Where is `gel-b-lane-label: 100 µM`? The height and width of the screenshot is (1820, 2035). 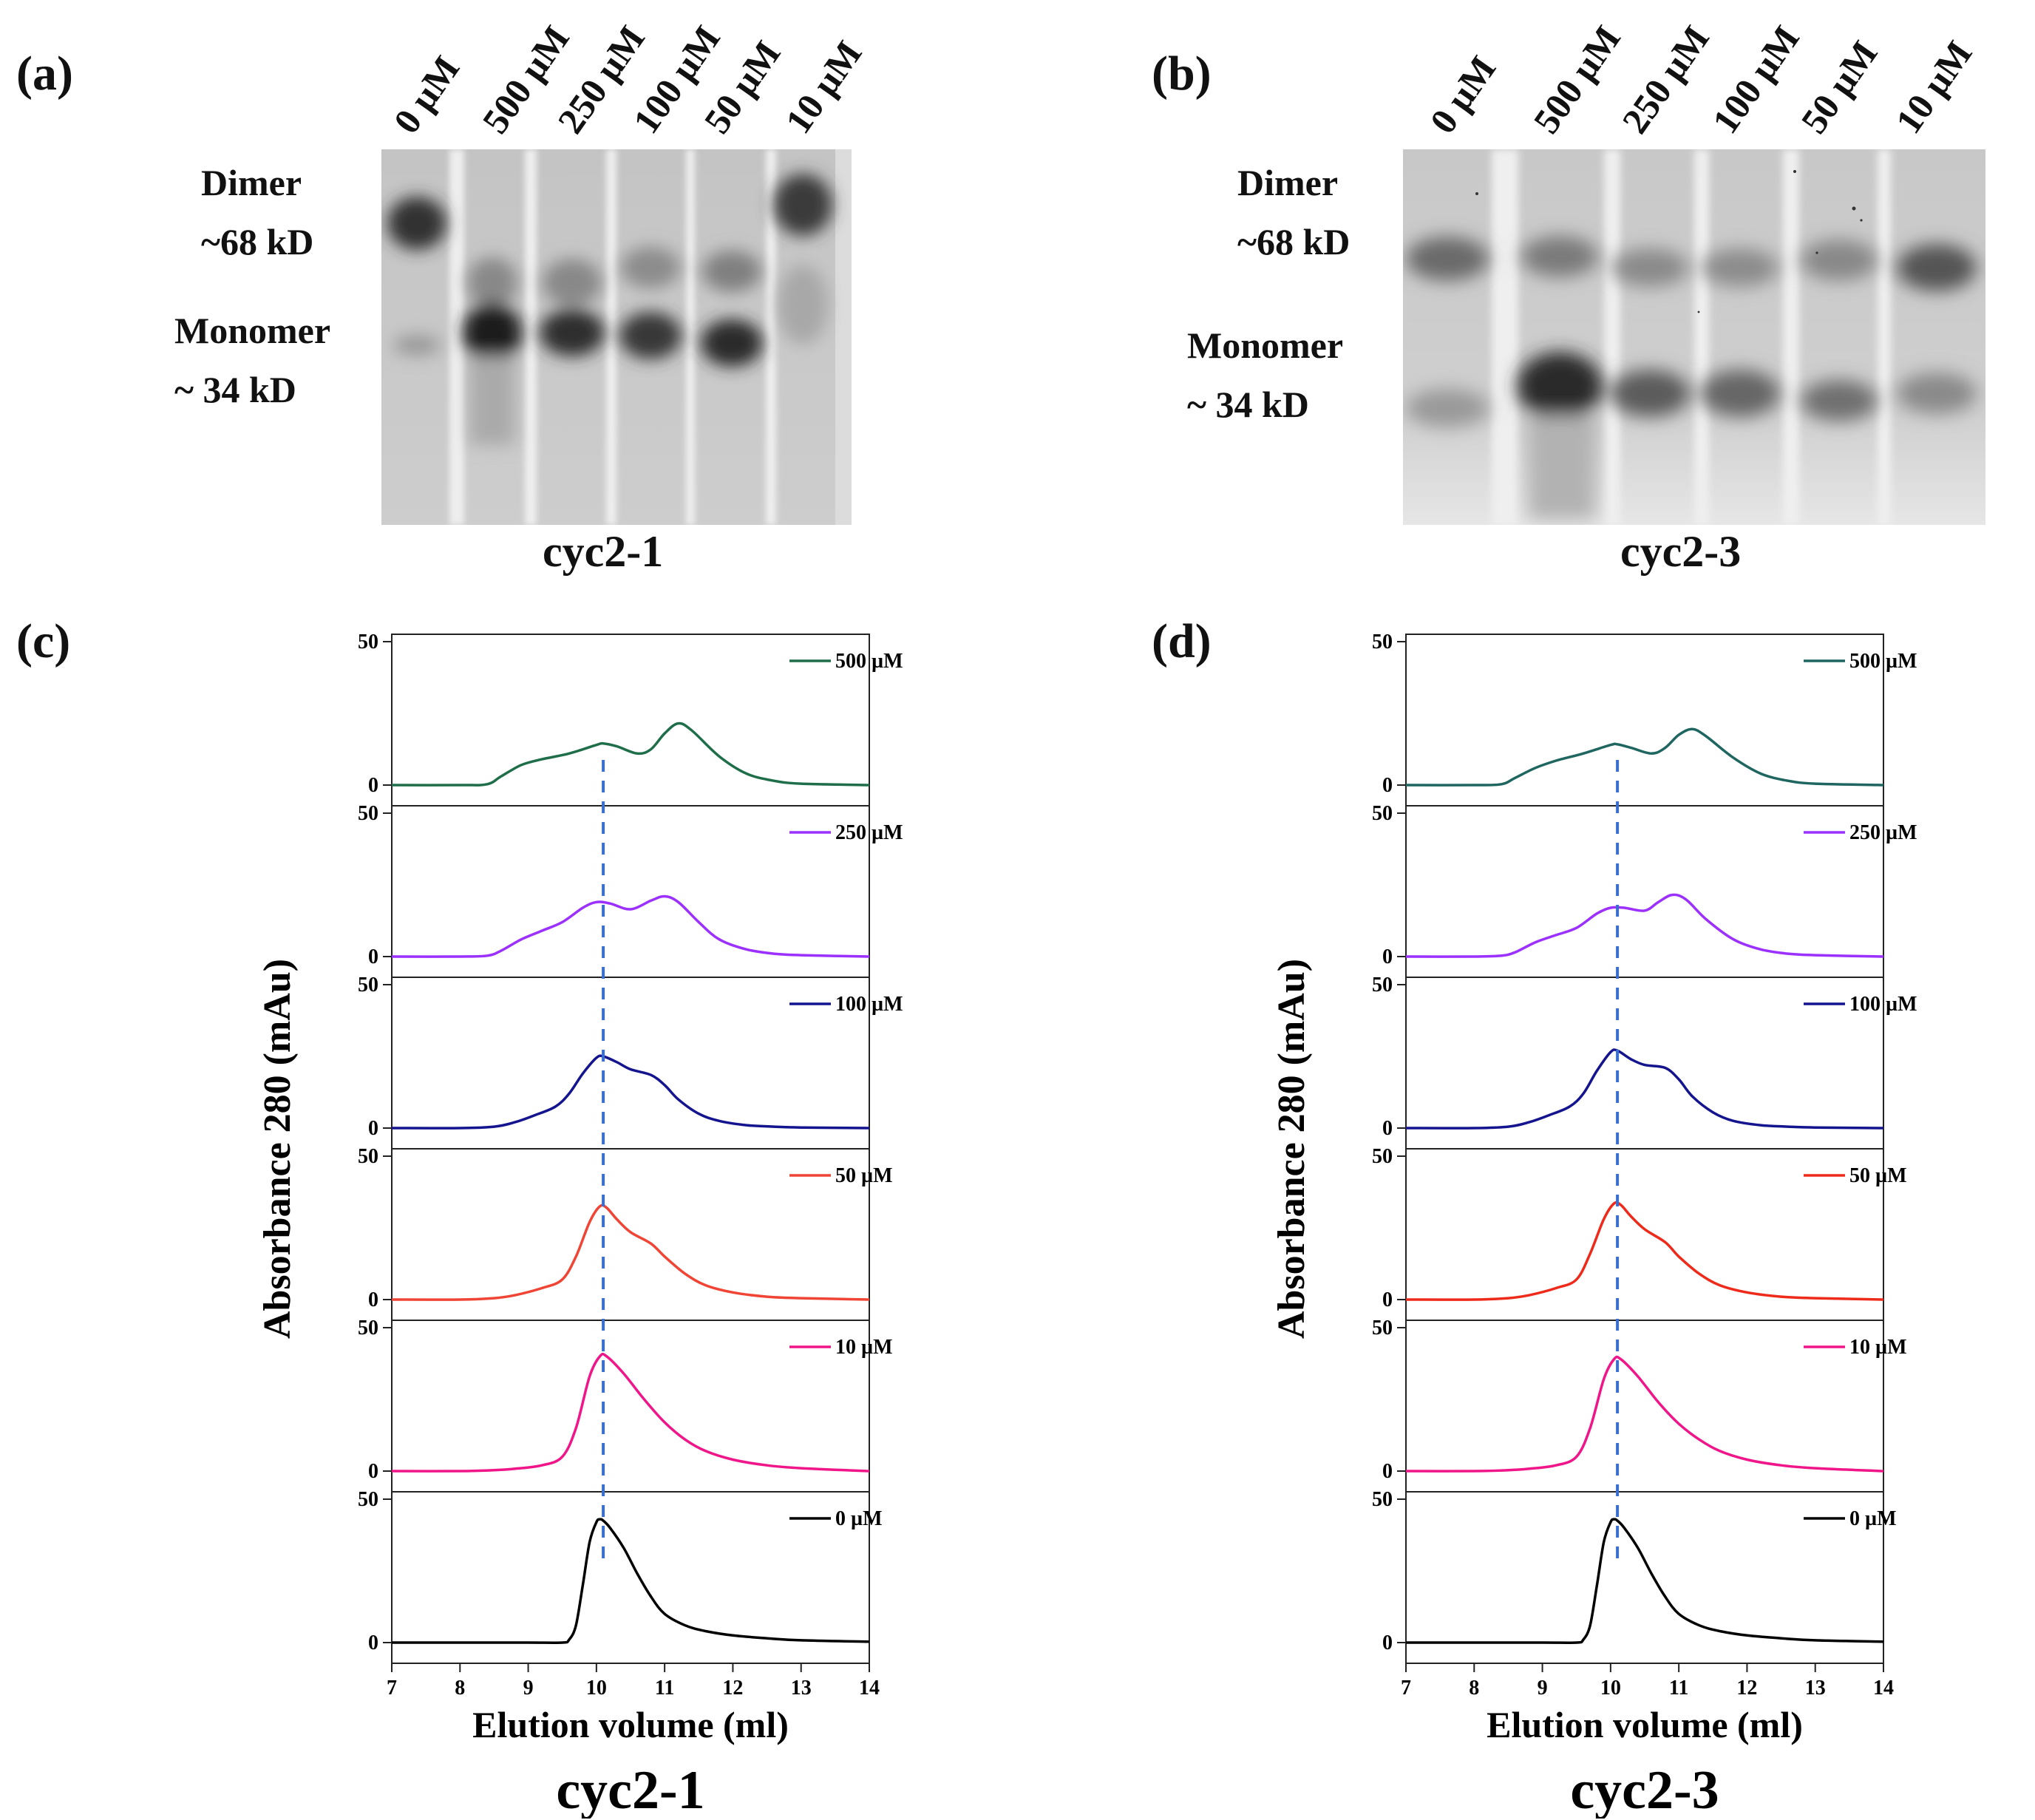
gel-b-lane-label: 100 µM is located at coordinates (1755, 79).